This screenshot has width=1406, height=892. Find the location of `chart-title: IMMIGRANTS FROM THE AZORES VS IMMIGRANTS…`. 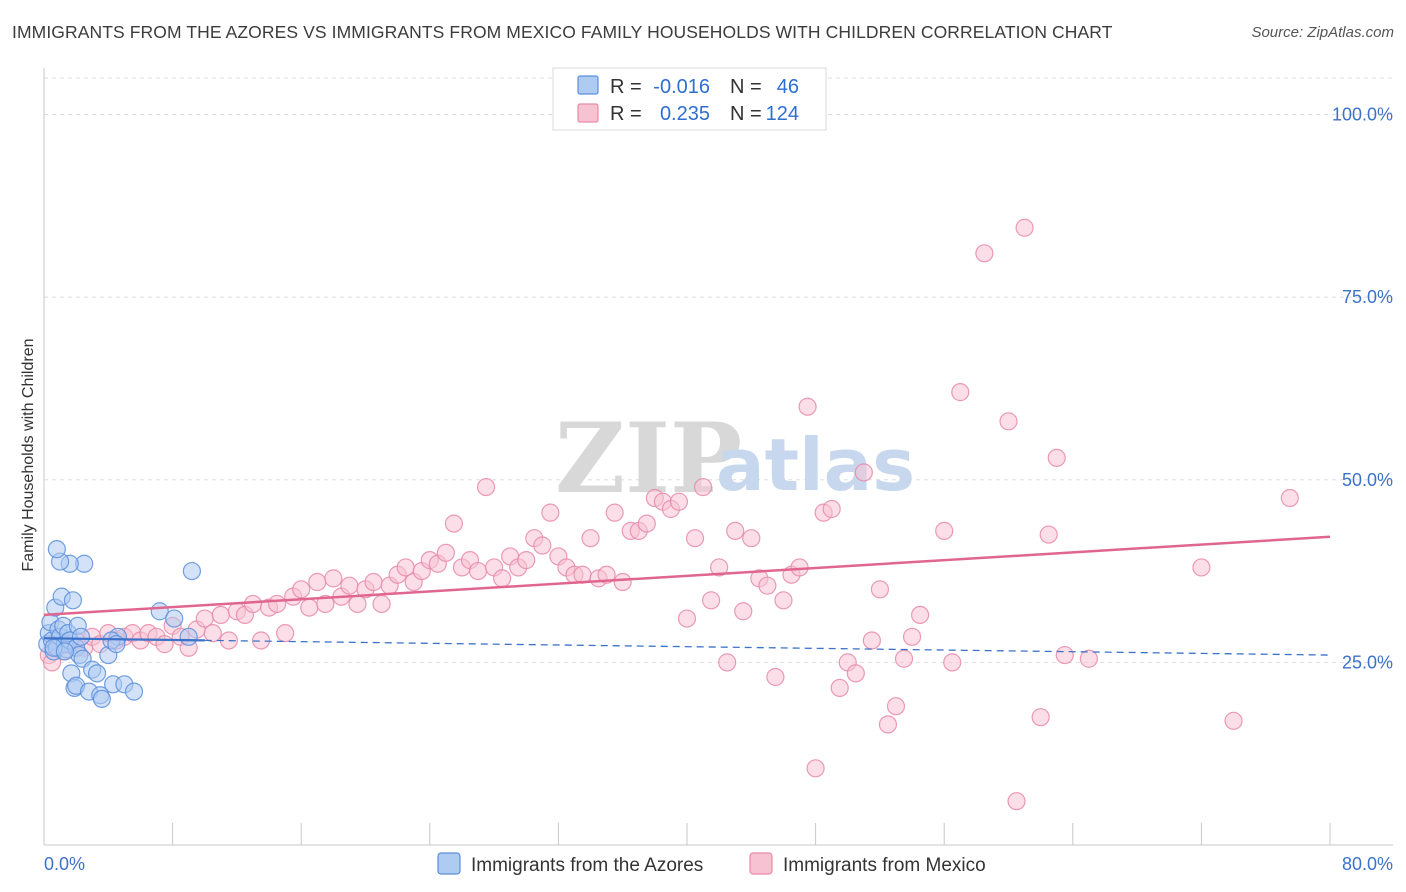

chart-title: IMMIGRANTS FROM THE AZORES VS IMMIGRANTS… is located at coordinates (562, 32).